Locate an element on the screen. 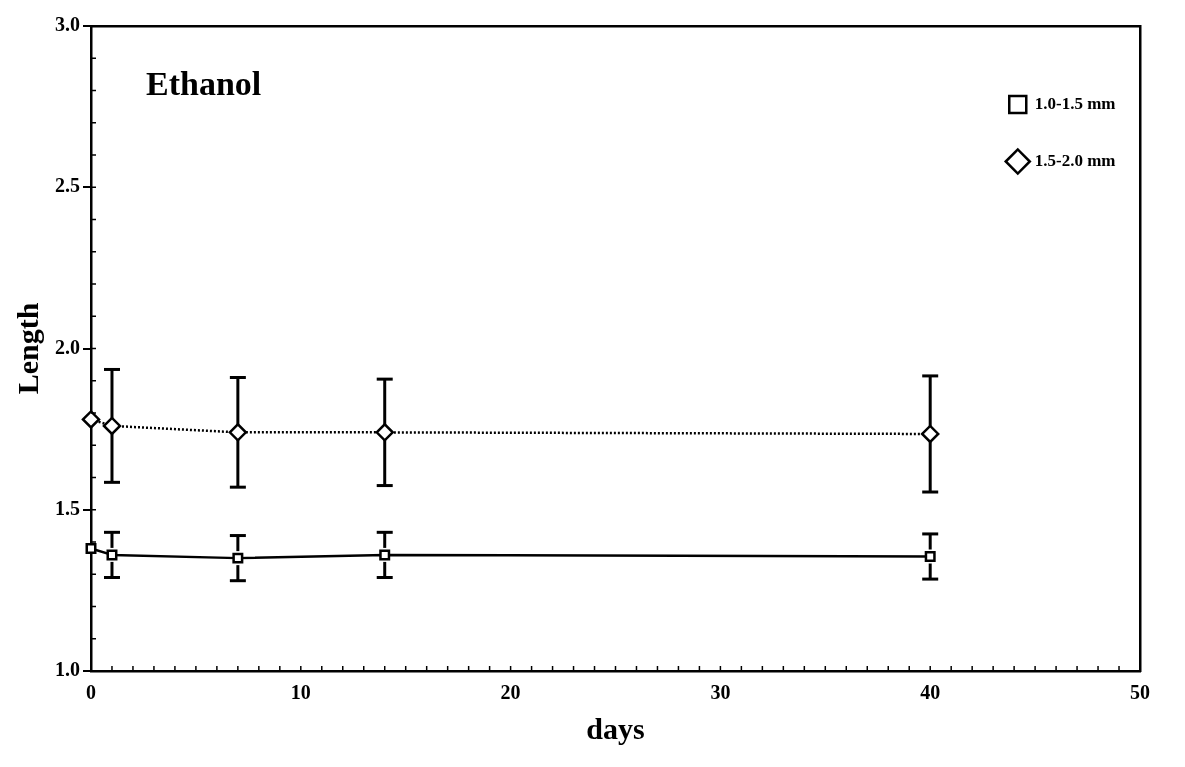  x-tick-label: 10 is located at coordinates (300, 692).